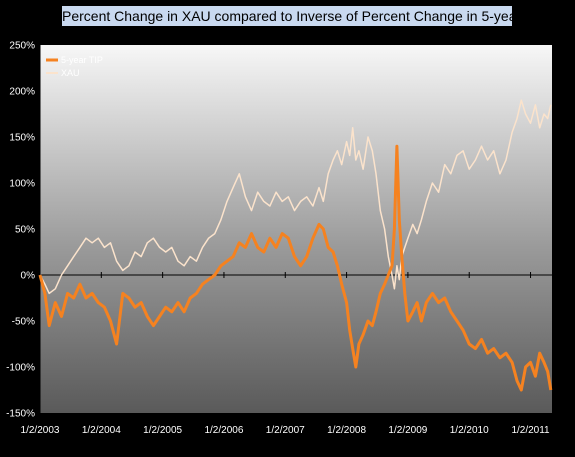 The height and width of the screenshot is (457, 575). I want to click on y-tick-label: -150%, so click(20, 414).